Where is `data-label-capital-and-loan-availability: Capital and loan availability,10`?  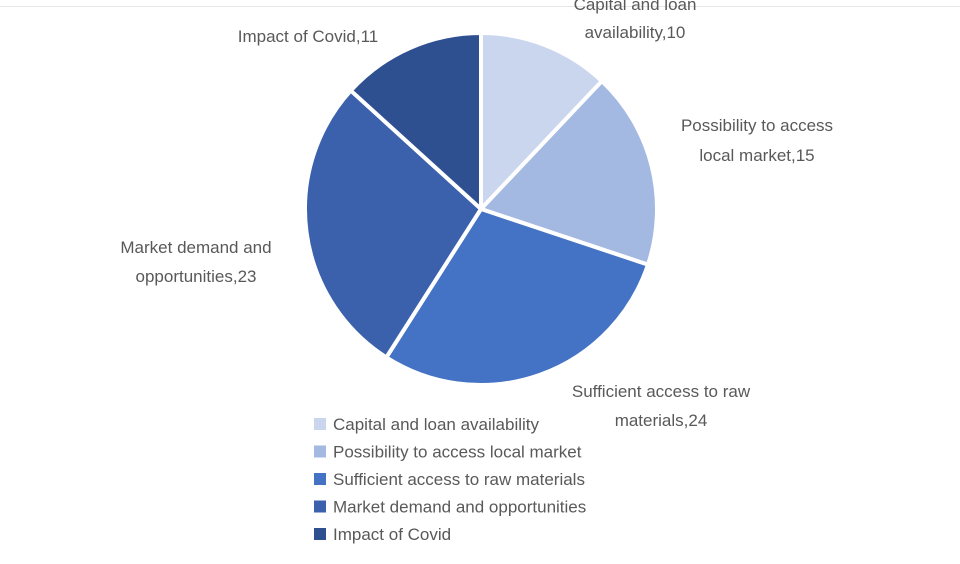
data-label-capital-and-loan-availability: Capital and loan availability,10 is located at coordinates (635, 21).